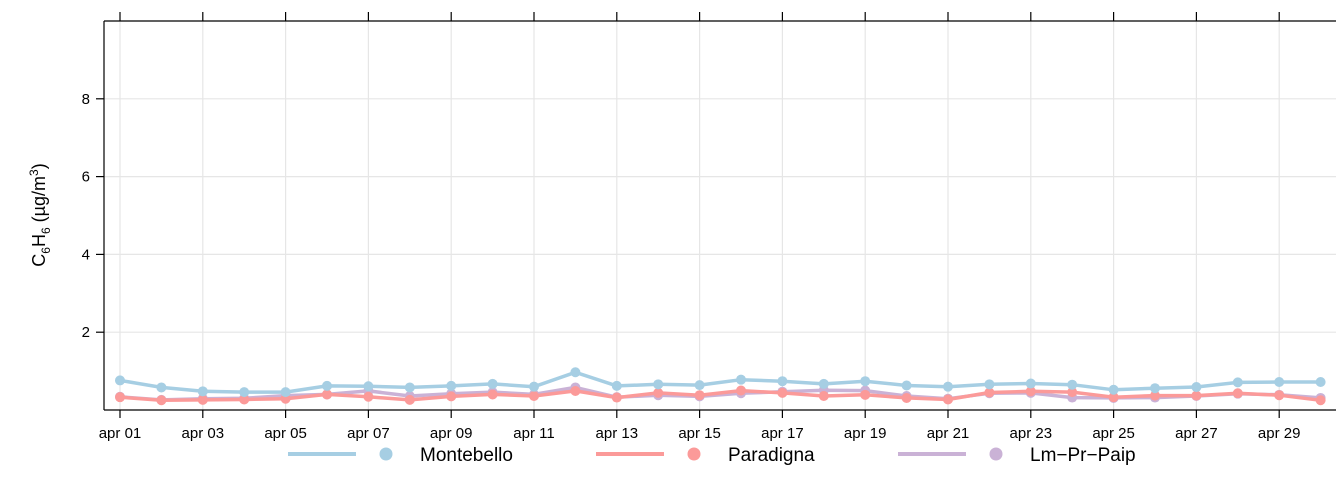  What do you see at coordinates (771, 455) in the screenshot?
I see `legend-label: Paradigna` at bounding box center [771, 455].